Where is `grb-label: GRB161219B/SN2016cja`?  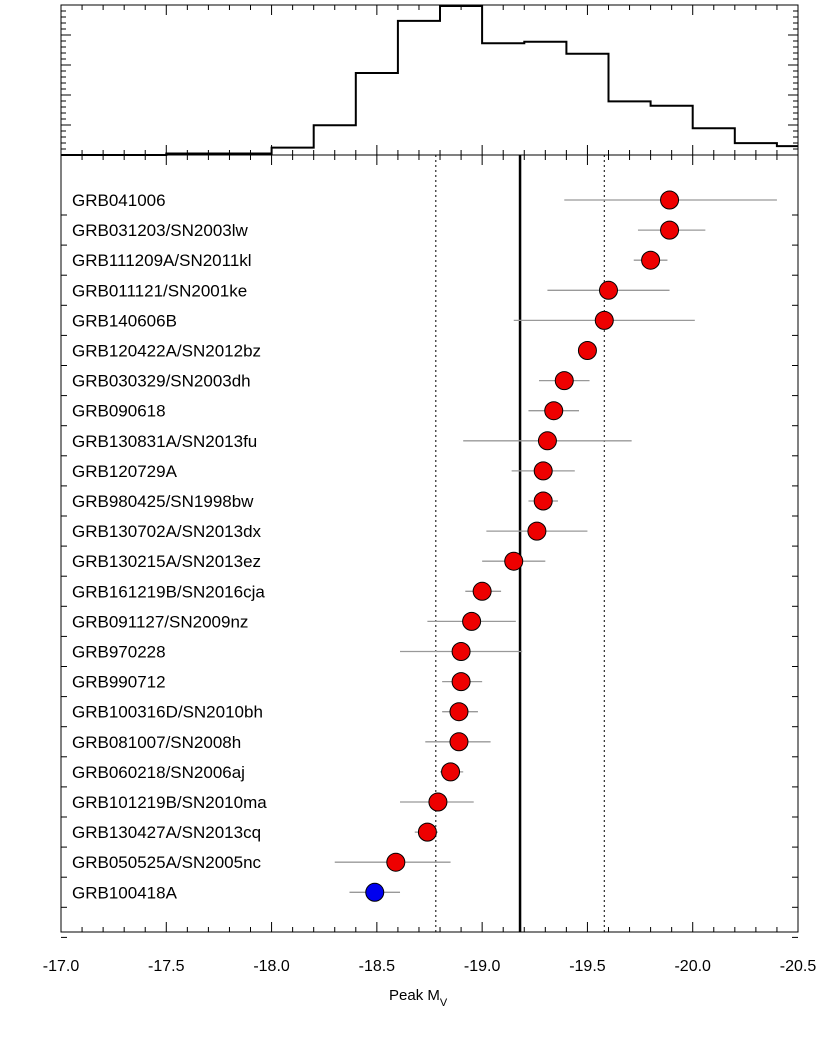
grb-label: GRB161219B/SN2016cja is located at coordinates (168, 591).